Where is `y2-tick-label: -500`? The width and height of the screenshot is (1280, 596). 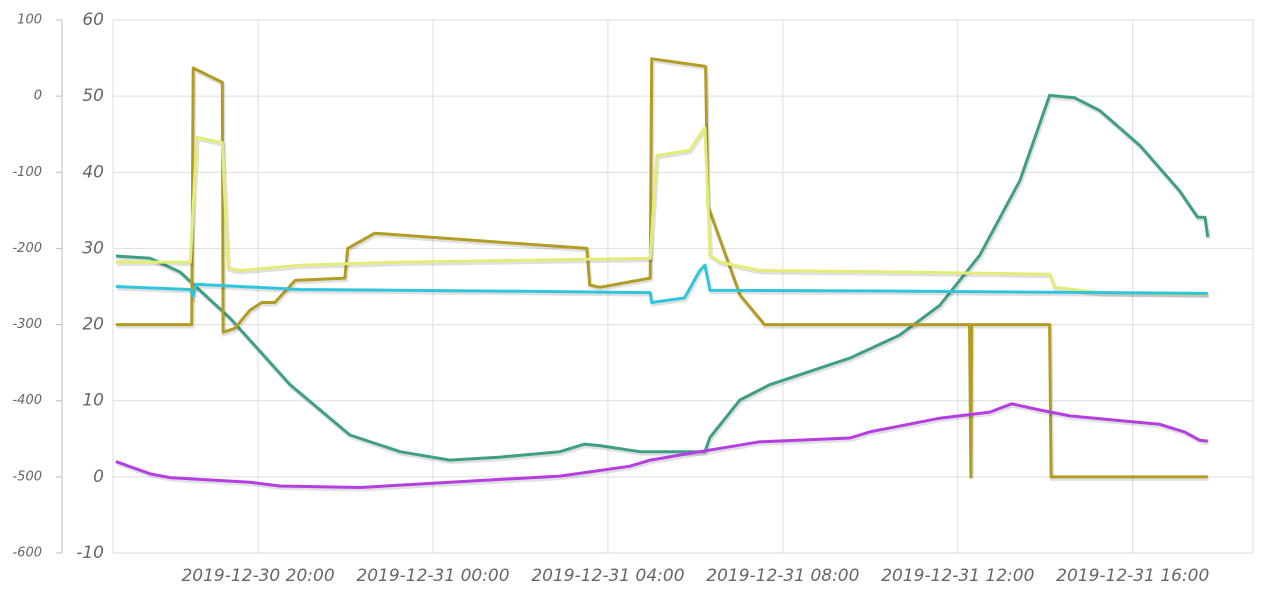
y2-tick-label: -500 is located at coordinates (27, 476).